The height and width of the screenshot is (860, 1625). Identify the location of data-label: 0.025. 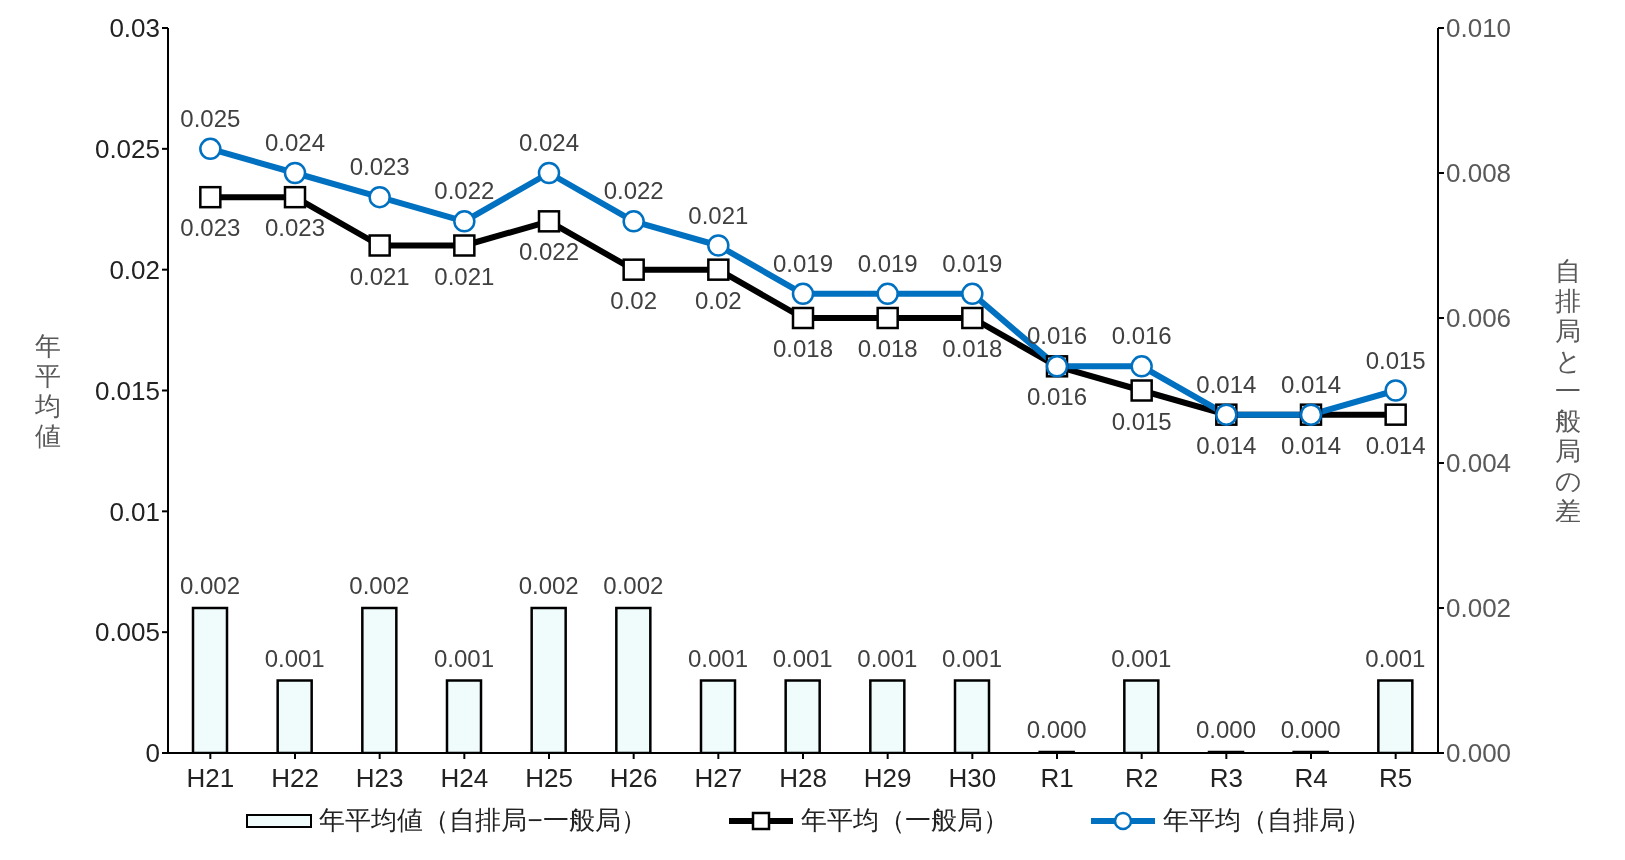
(210, 118).